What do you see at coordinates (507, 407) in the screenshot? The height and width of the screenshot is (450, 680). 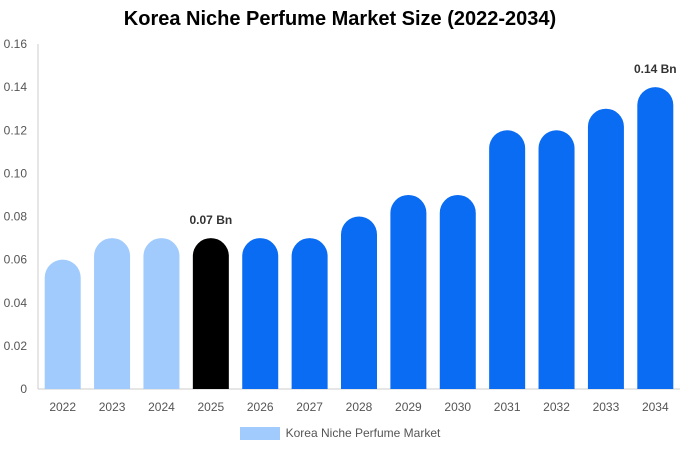 I see `x-tick-label: 2031` at bounding box center [507, 407].